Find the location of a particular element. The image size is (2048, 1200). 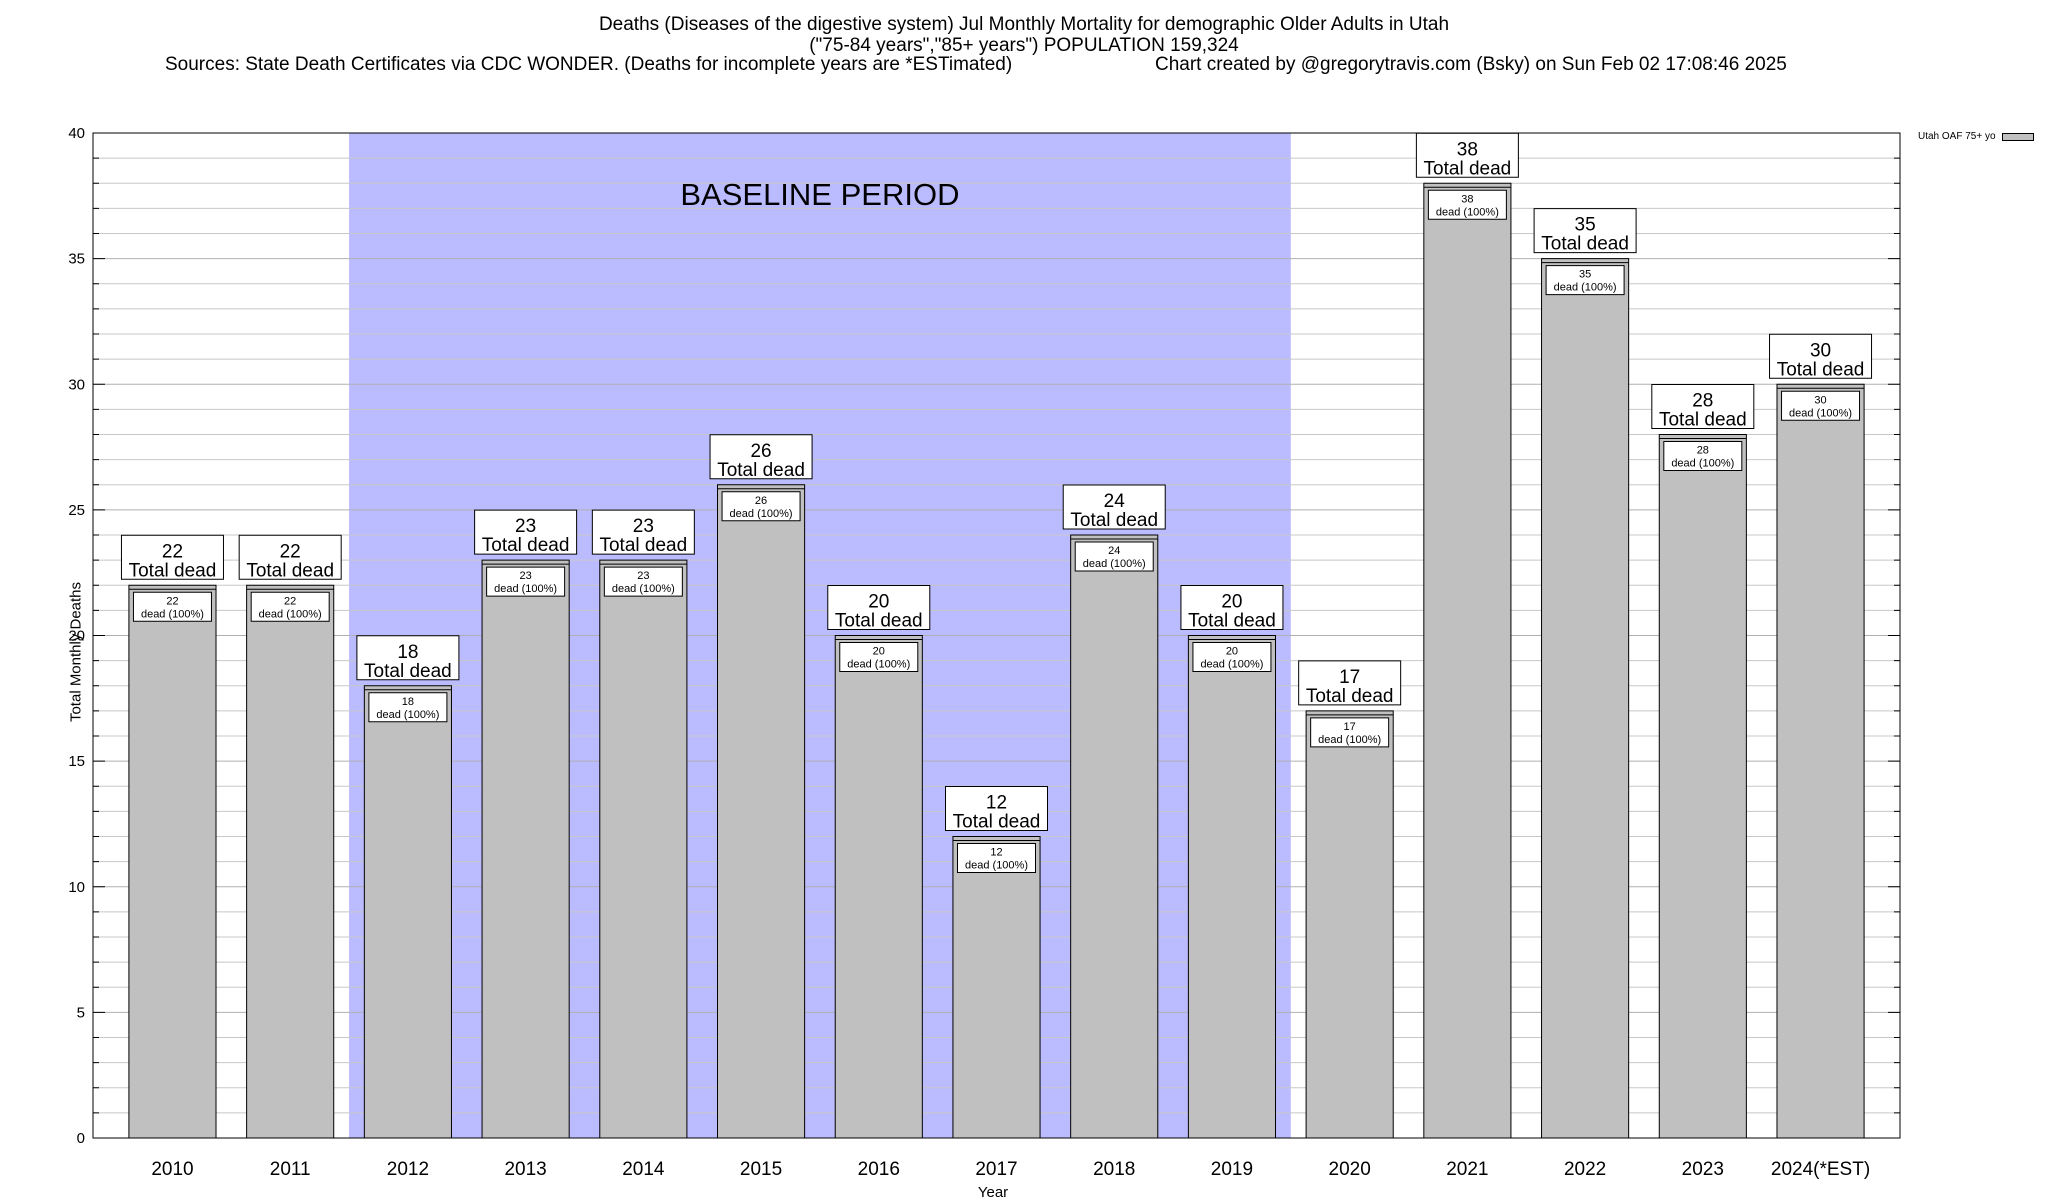

bar-value-label: 18 is located at coordinates (407, 652).